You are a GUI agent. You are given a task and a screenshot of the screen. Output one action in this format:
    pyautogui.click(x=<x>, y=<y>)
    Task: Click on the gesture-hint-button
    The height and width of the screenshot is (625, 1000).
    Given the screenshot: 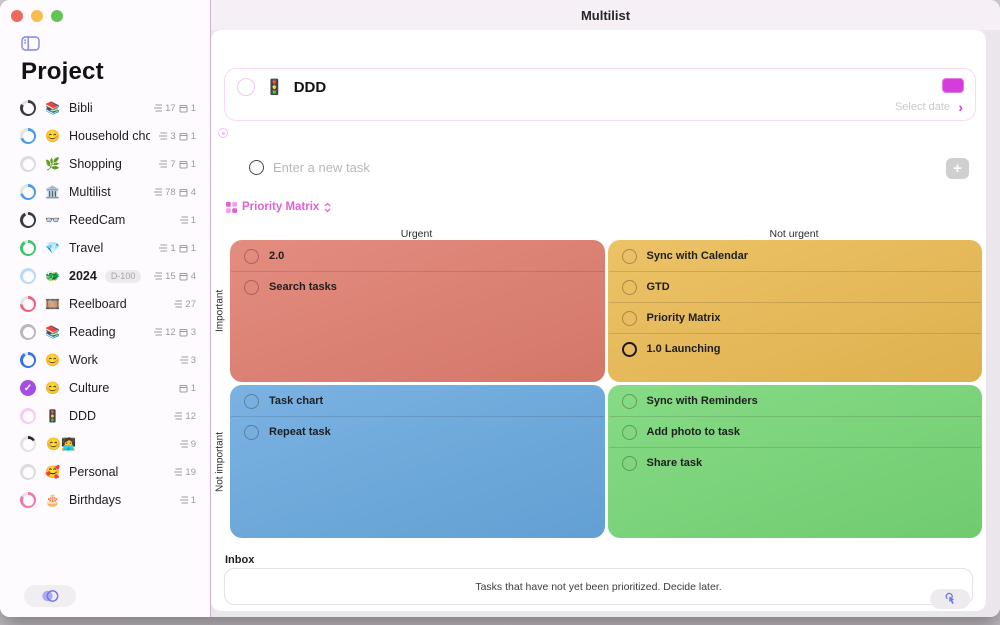 What is the action you would take?
    pyautogui.click(x=950, y=599)
    